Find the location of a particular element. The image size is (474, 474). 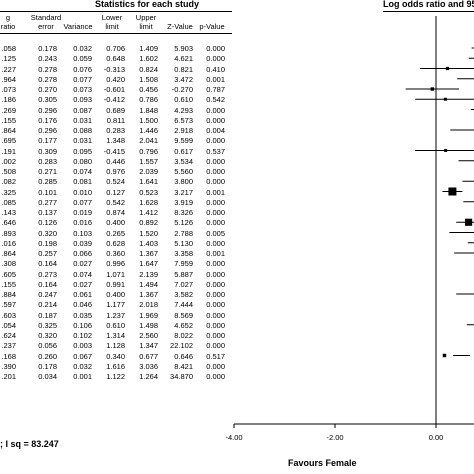

cell-se: 0.260 is located at coordinates (47, 356).